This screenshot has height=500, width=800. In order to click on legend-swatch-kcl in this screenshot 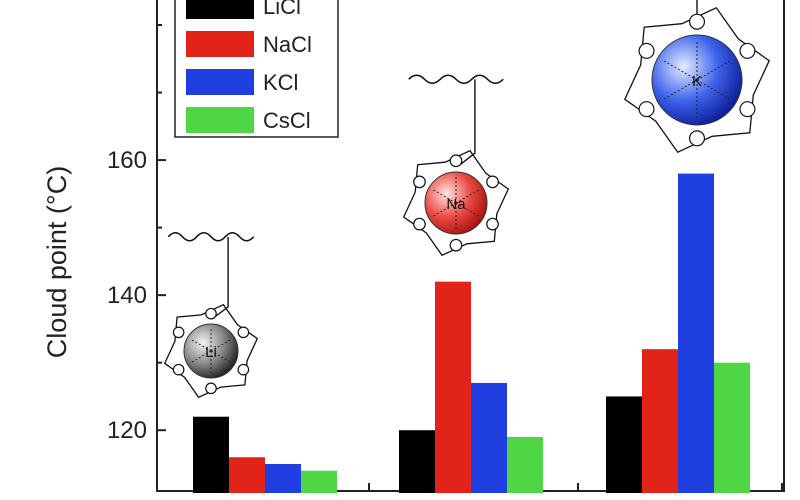, I will do `click(220, 82)`.